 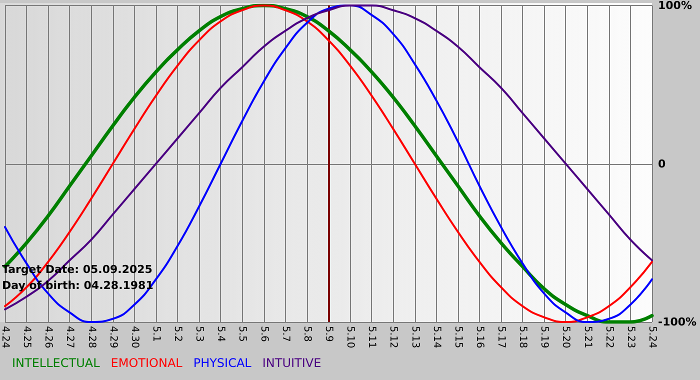 What do you see at coordinates (522, 337) in the screenshot?
I see `x-tick-label: 5.18` at bounding box center [522, 337].